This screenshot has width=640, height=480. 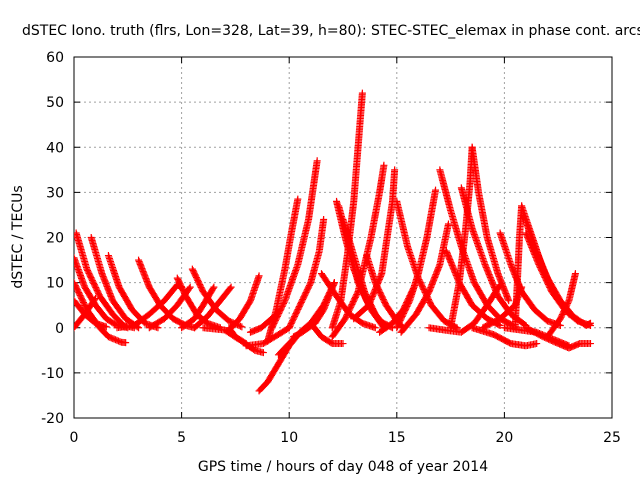 What do you see at coordinates (52, 374) in the screenshot?
I see `y-tick-label: -10` at bounding box center [52, 374].